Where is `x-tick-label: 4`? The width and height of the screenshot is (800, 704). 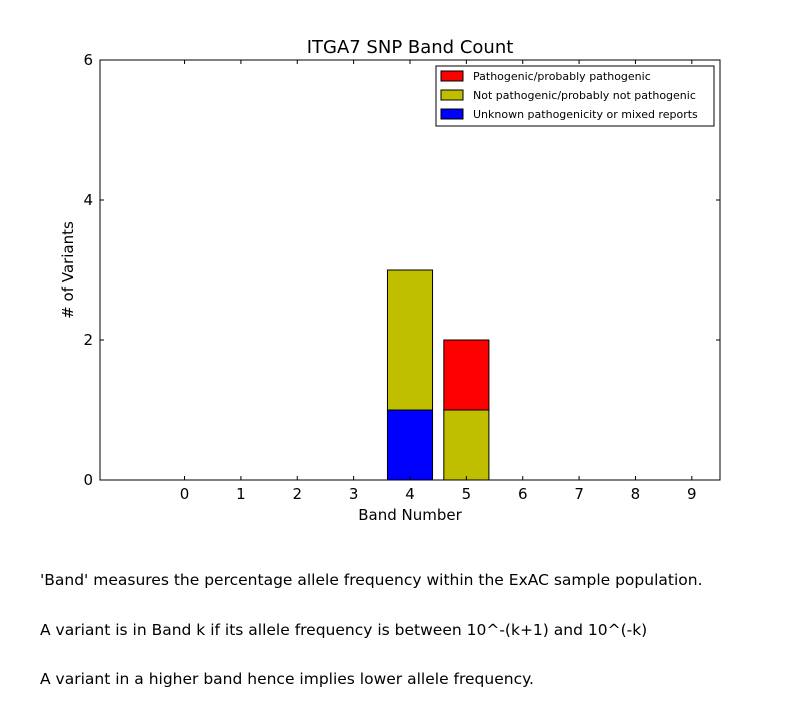 x-tick-label: 4 is located at coordinates (410, 494).